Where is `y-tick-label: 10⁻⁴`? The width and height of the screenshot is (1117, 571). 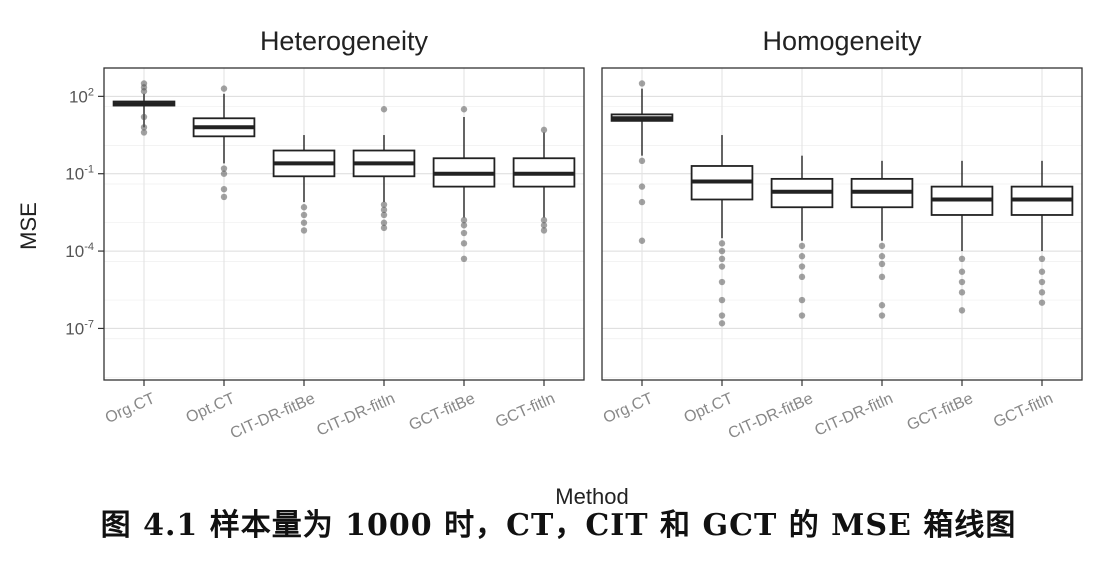
y-tick-label: 10⁻⁴ is located at coordinates (79, 251).